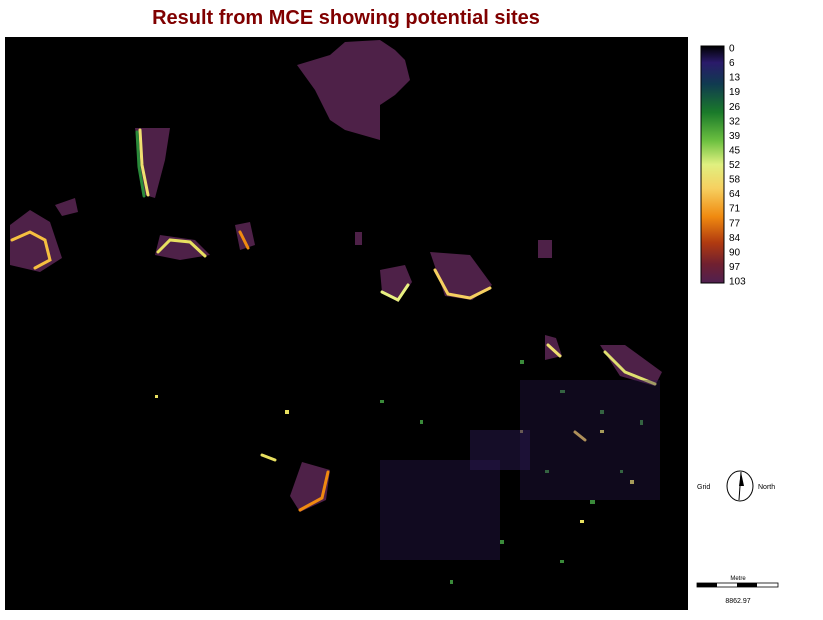 This screenshot has height=620, width=823. What do you see at coordinates (703, 487) in the screenshot?
I see `north-arrow-left: Grid` at bounding box center [703, 487].